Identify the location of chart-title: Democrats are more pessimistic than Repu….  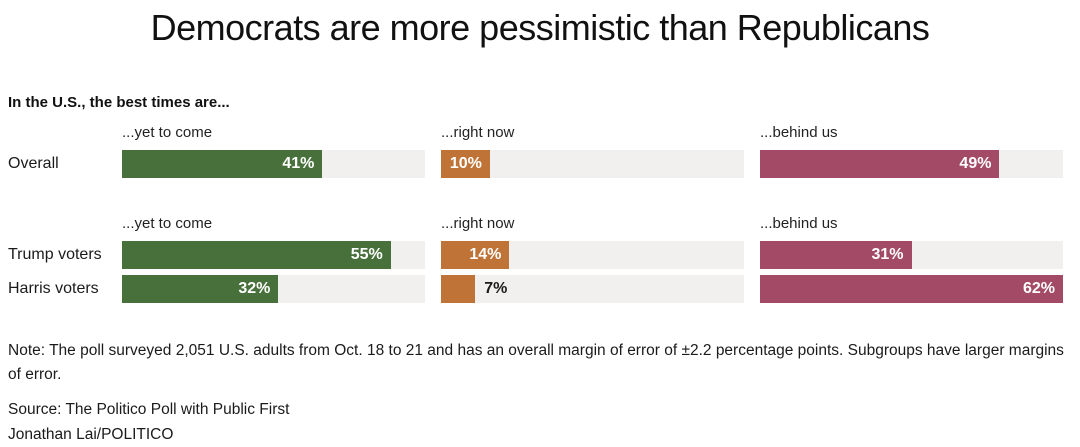
(540, 27).